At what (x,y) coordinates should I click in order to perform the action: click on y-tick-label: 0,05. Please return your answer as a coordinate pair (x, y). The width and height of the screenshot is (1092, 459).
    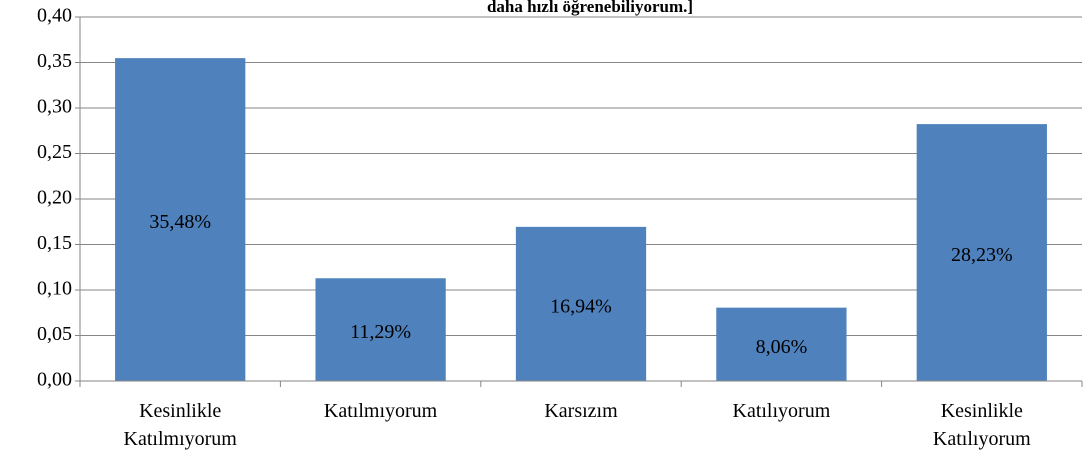
    Looking at the image, I should click on (54, 334).